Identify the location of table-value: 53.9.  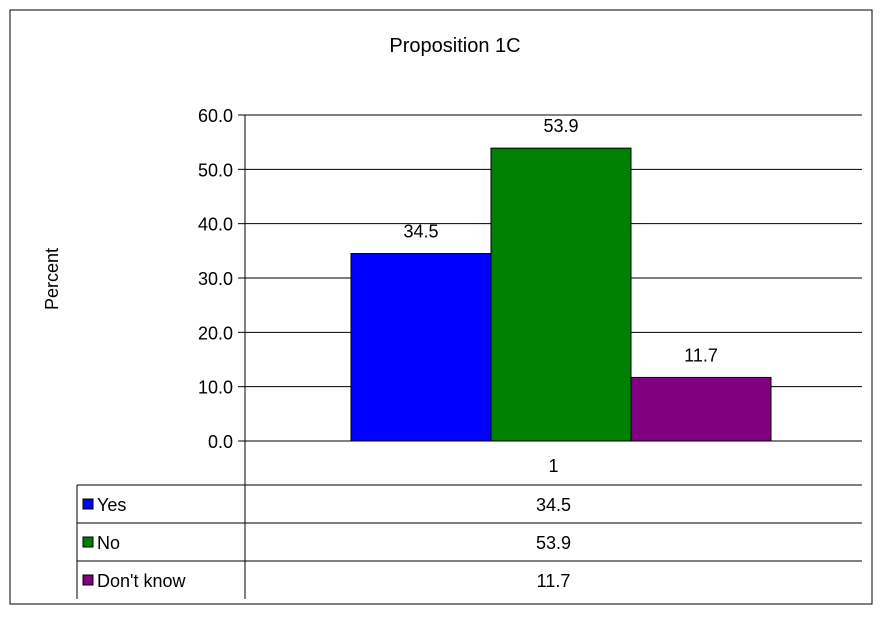
(553, 543).